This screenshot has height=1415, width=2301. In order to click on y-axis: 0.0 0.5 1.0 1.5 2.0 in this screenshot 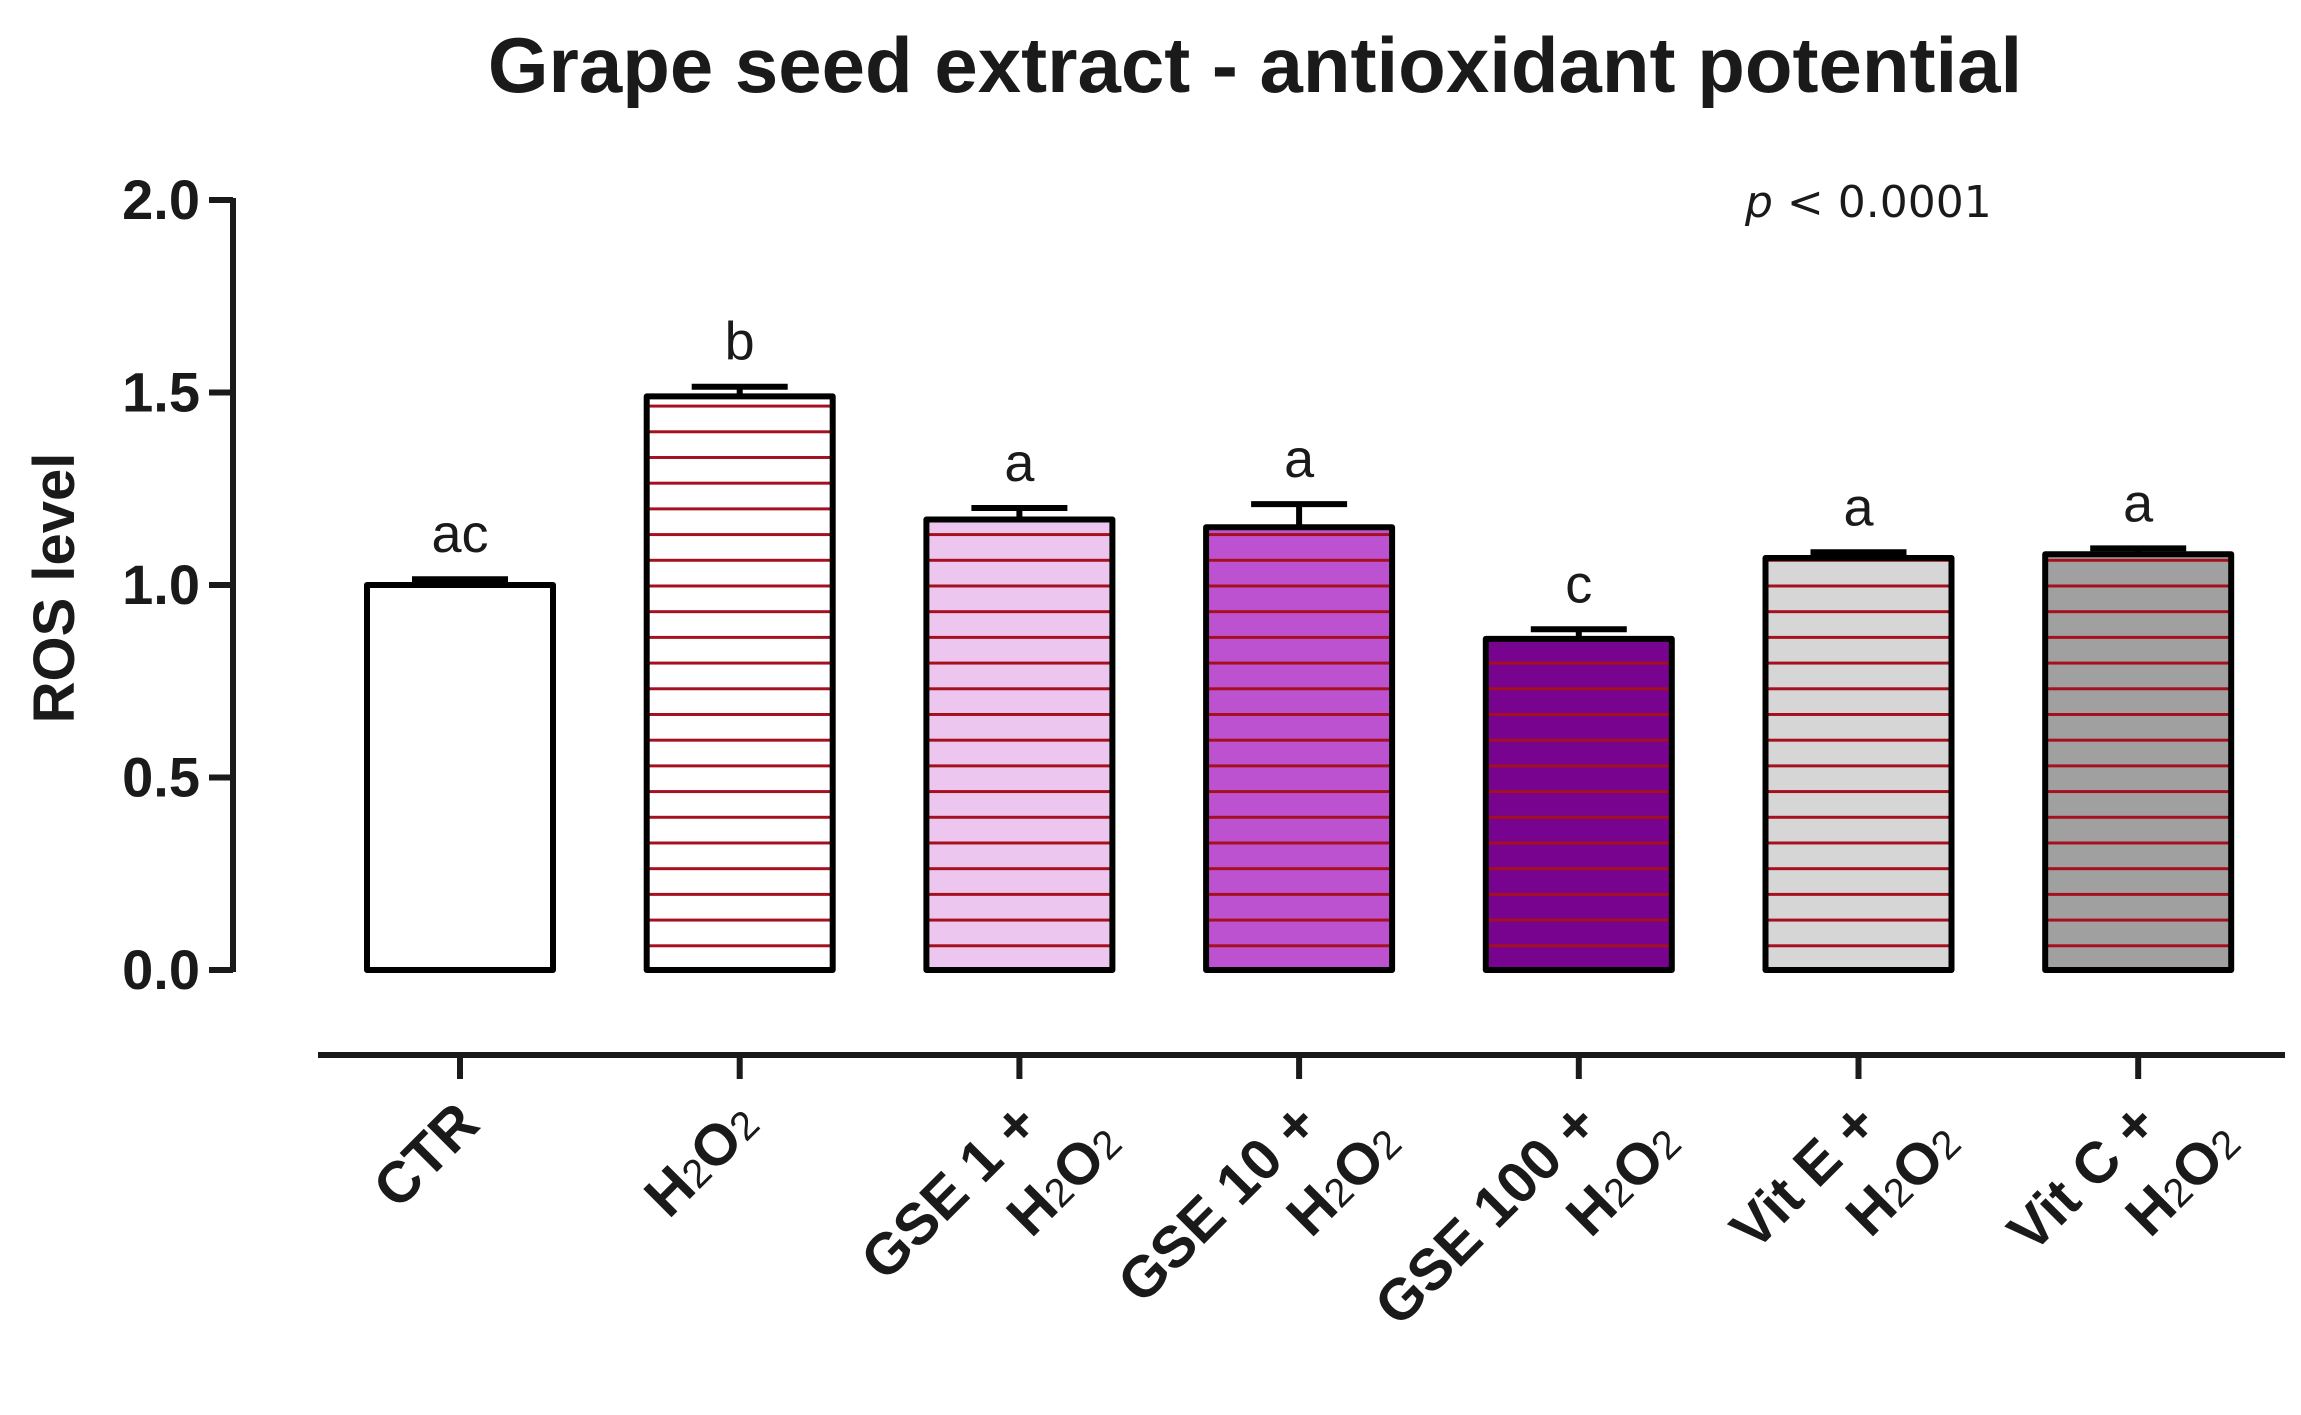, I will do `click(179, 584)`.